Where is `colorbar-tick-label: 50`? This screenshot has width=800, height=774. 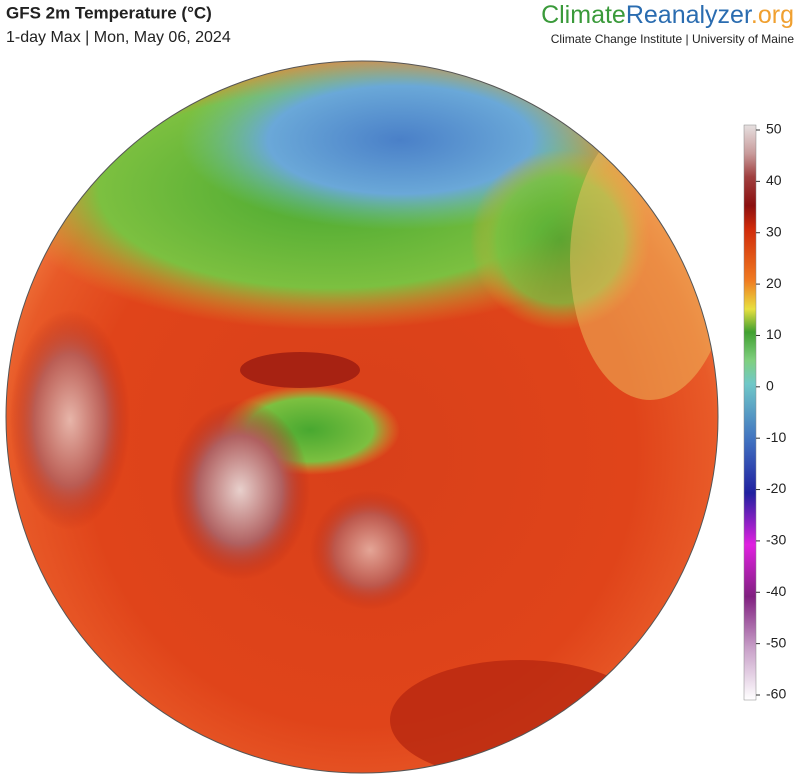 colorbar-tick-label: 50 is located at coordinates (774, 129).